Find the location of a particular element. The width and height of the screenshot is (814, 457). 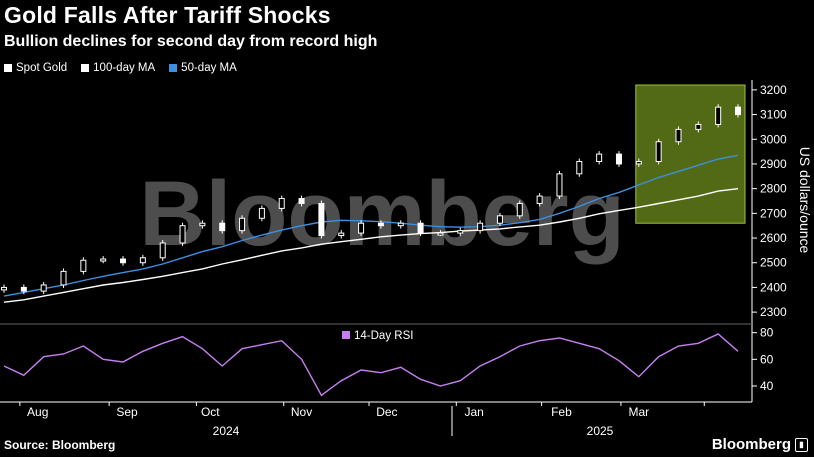

watermark-text: Bloomberg is located at coordinates (382, 214).